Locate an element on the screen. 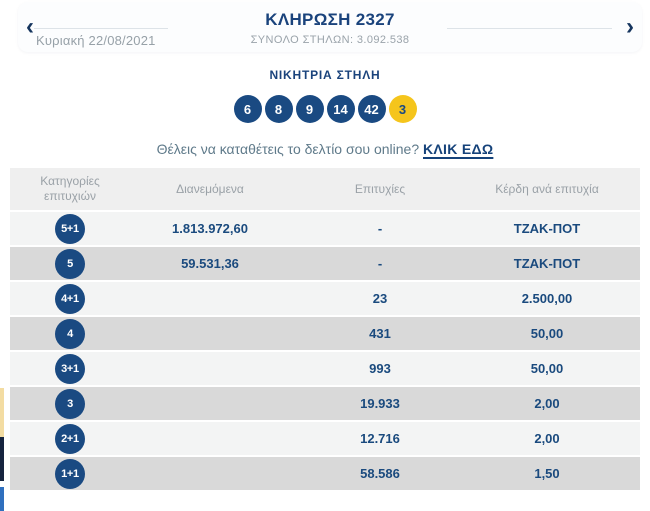 The image size is (650, 511). winners-cell: 431 is located at coordinates (380, 333).